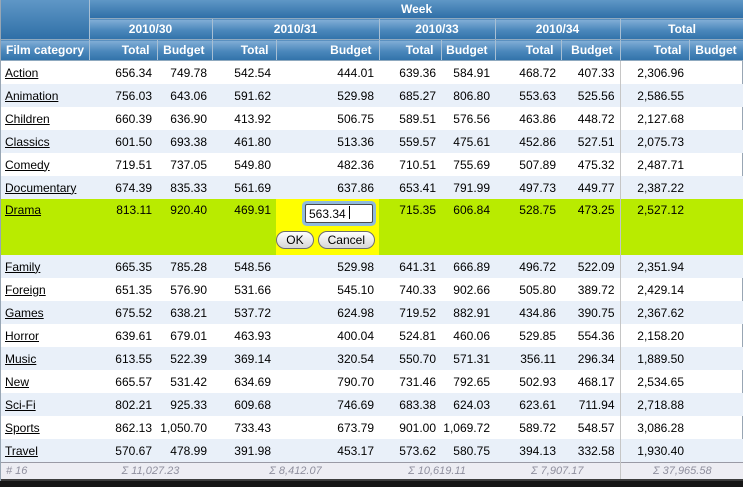 The height and width of the screenshot is (487, 743). Describe the element at coordinates (184, 404) in the screenshot. I see `value-cell: 925.33` at that location.